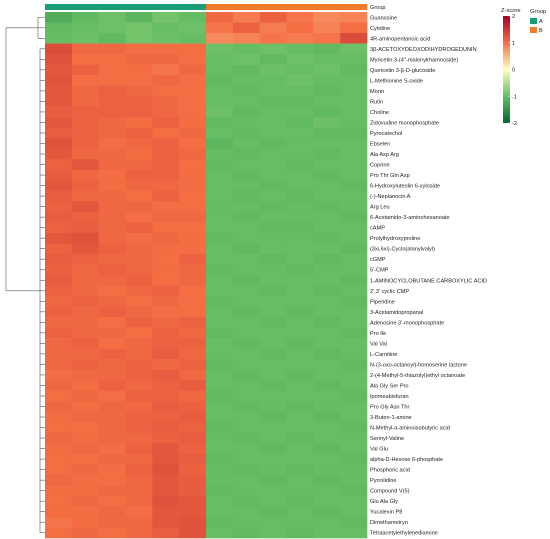 The image size is (550, 539). Describe the element at coordinates (390, 176) in the screenshot. I see `row-label: Pro Thr Gln Asp` at that location.